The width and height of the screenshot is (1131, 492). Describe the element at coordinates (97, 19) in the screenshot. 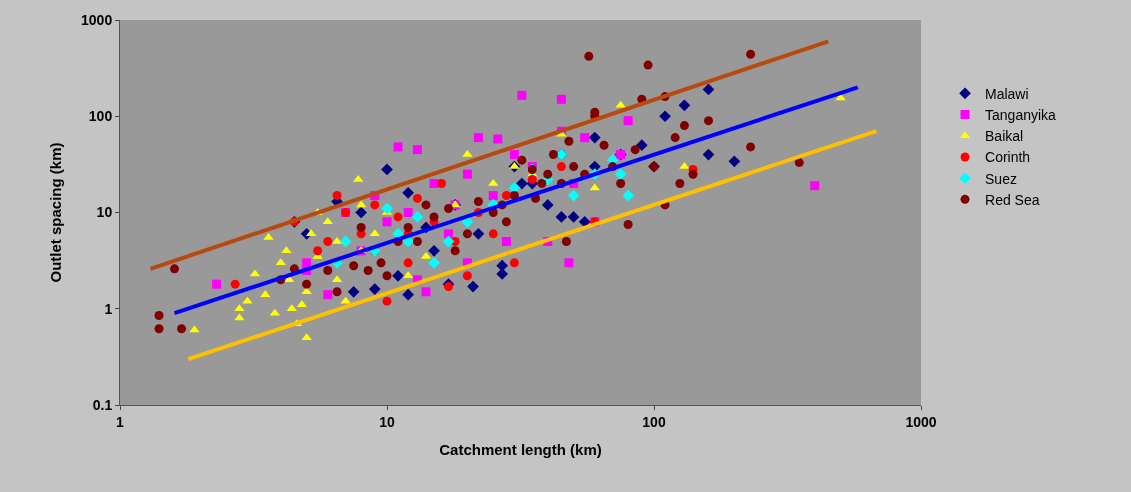

I see `y-tick-label: 1000` at that location.